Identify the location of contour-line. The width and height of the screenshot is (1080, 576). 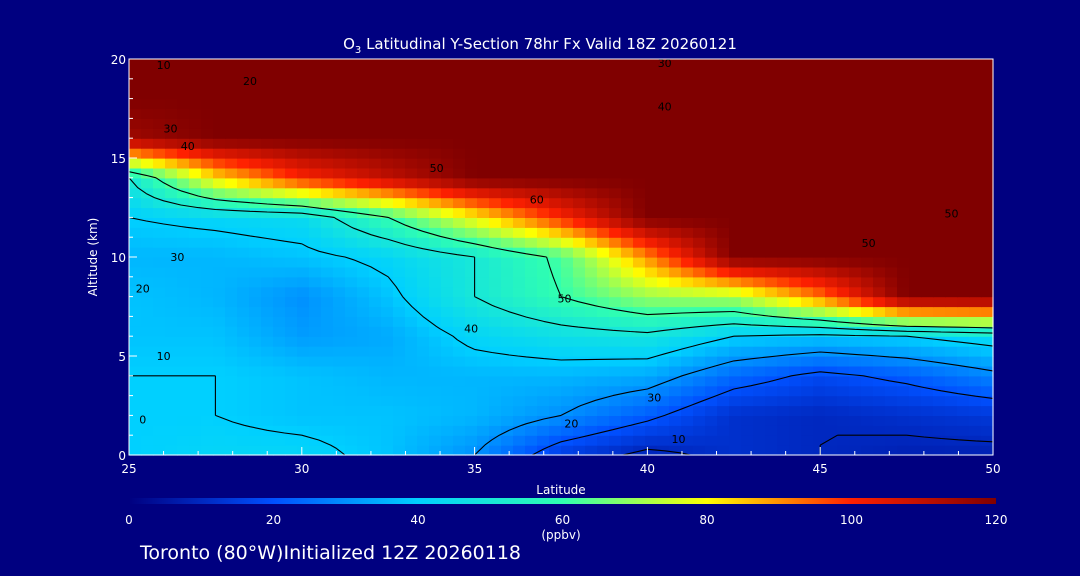
(762, 413).